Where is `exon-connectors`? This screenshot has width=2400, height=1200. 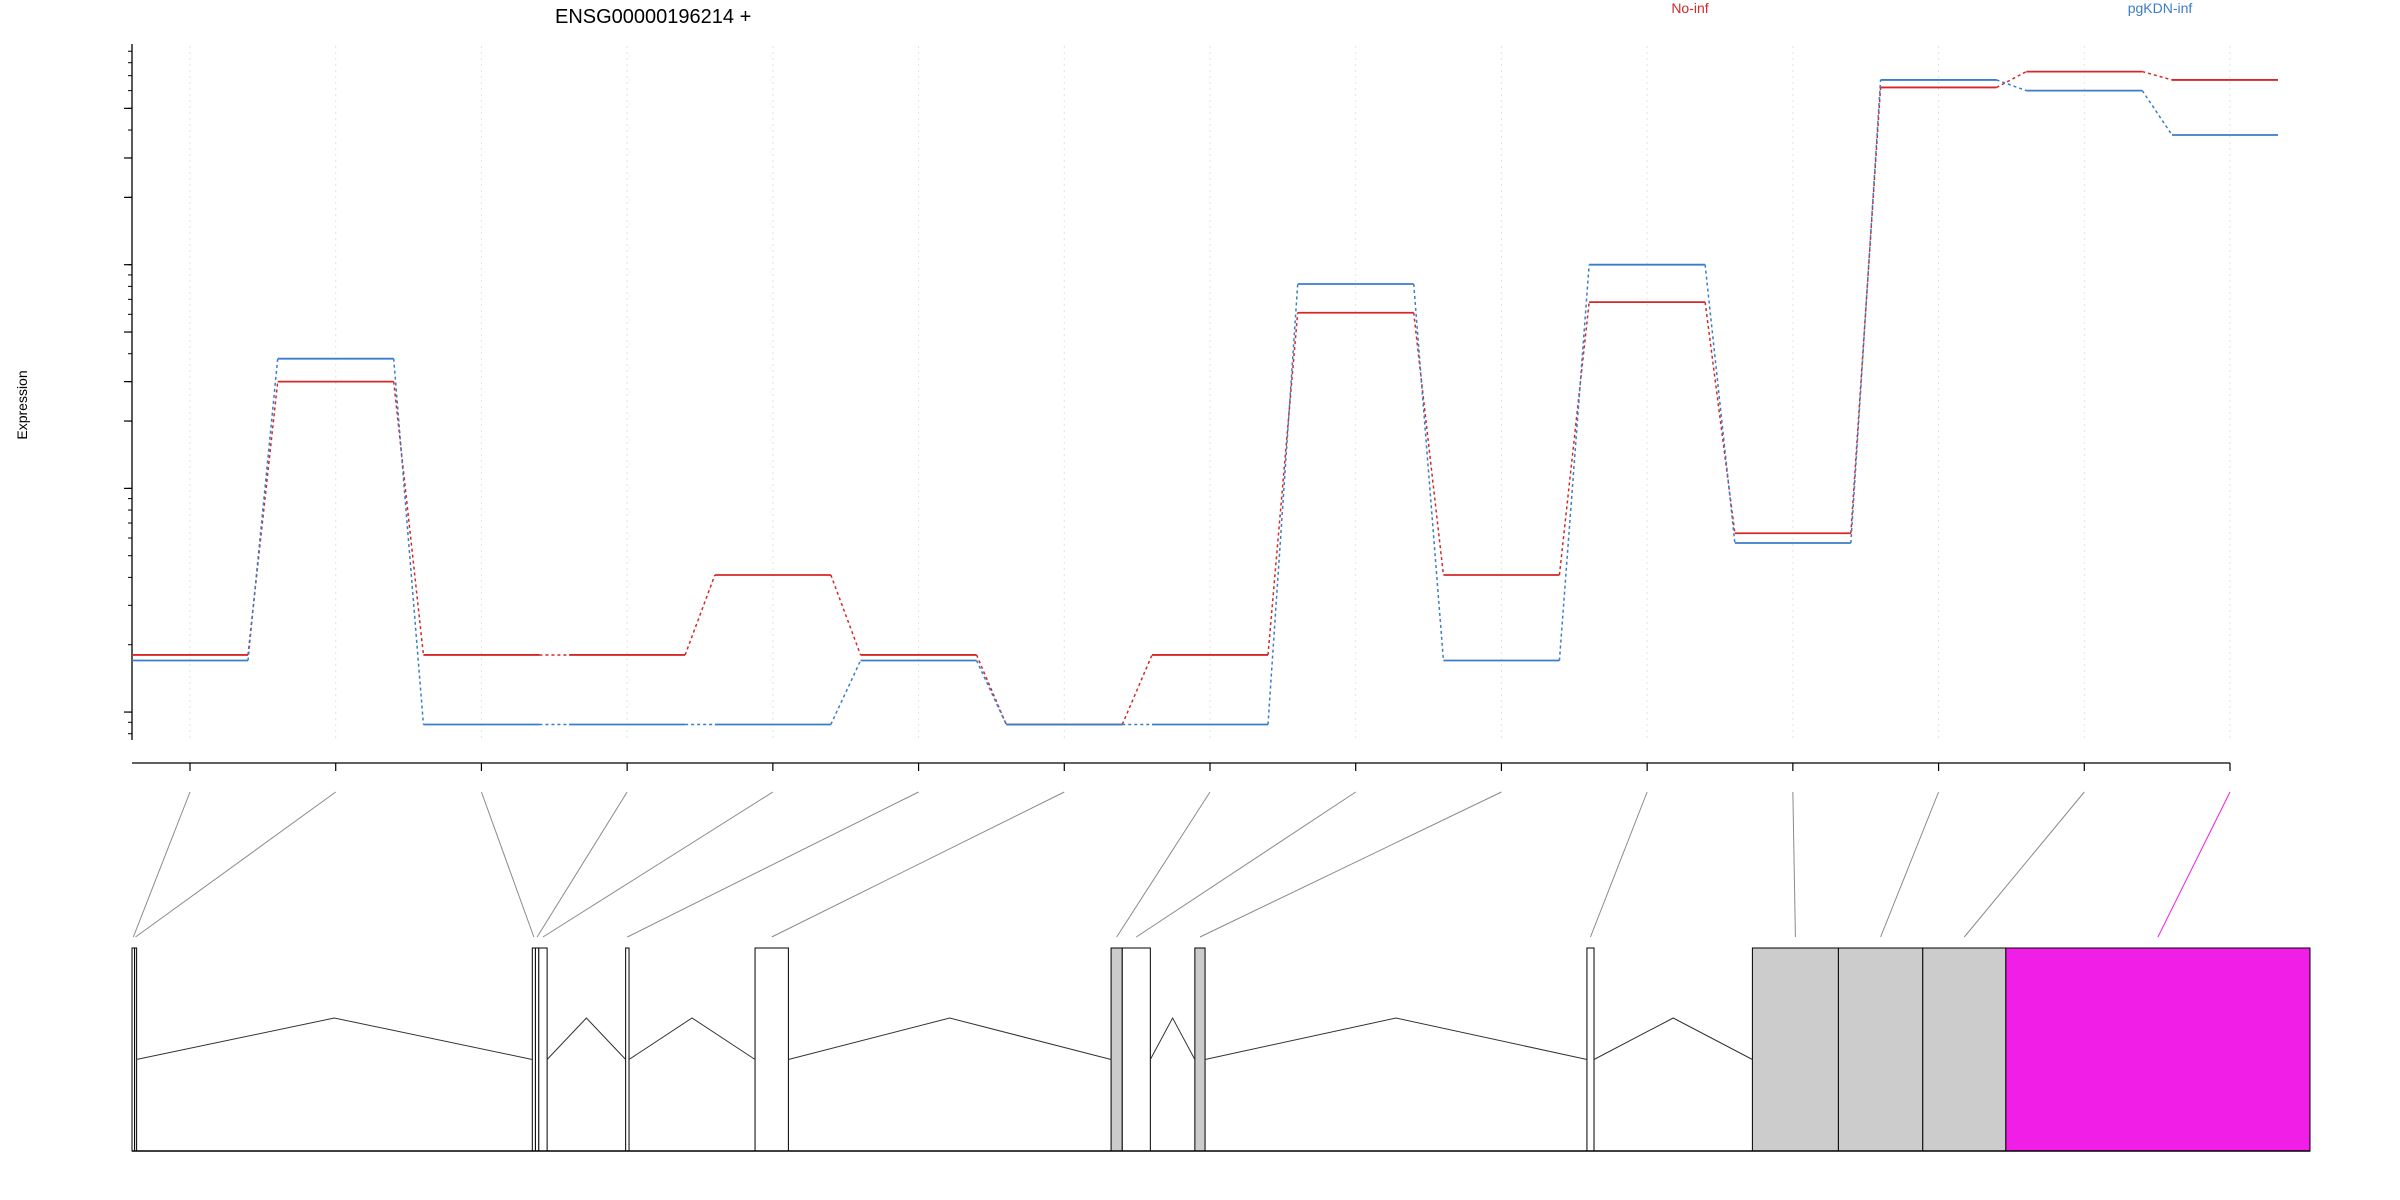 exon-connectors is located at coordinates (1181, 864).